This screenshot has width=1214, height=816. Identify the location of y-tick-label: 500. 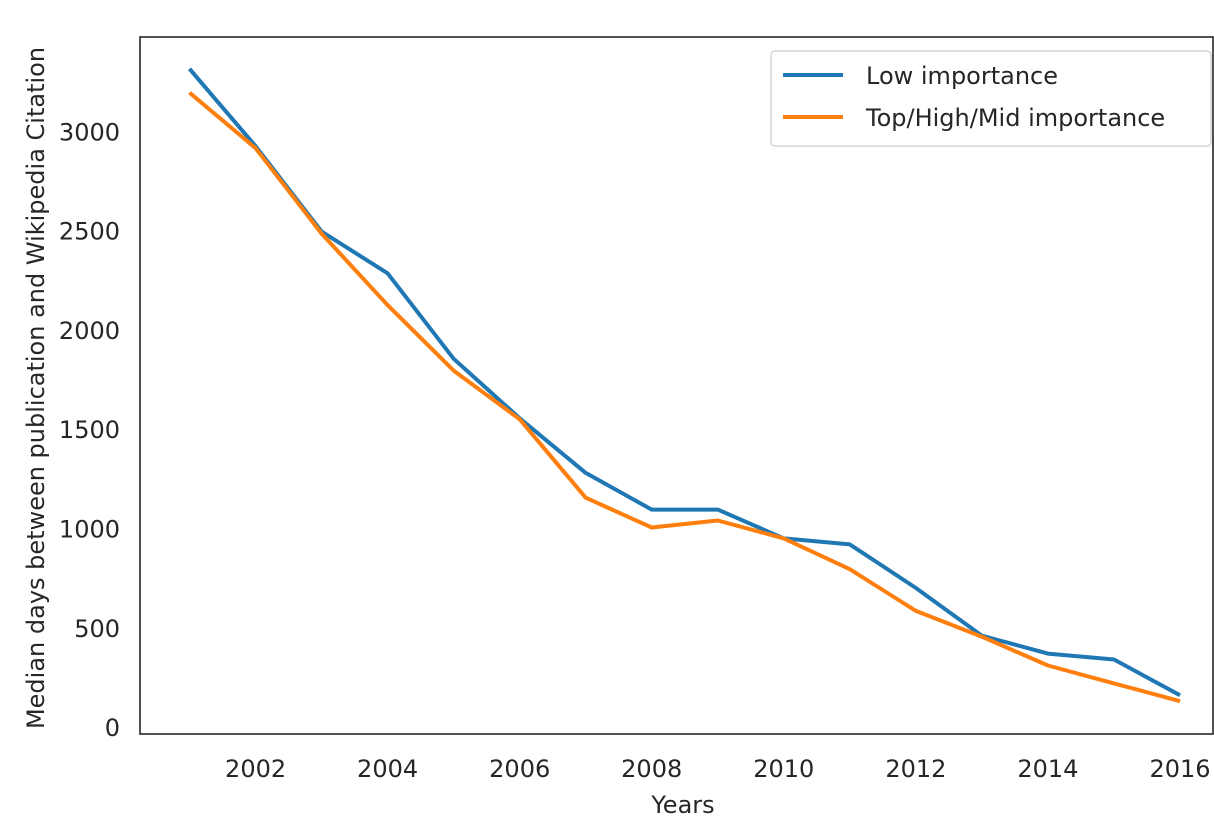
(97, 629).